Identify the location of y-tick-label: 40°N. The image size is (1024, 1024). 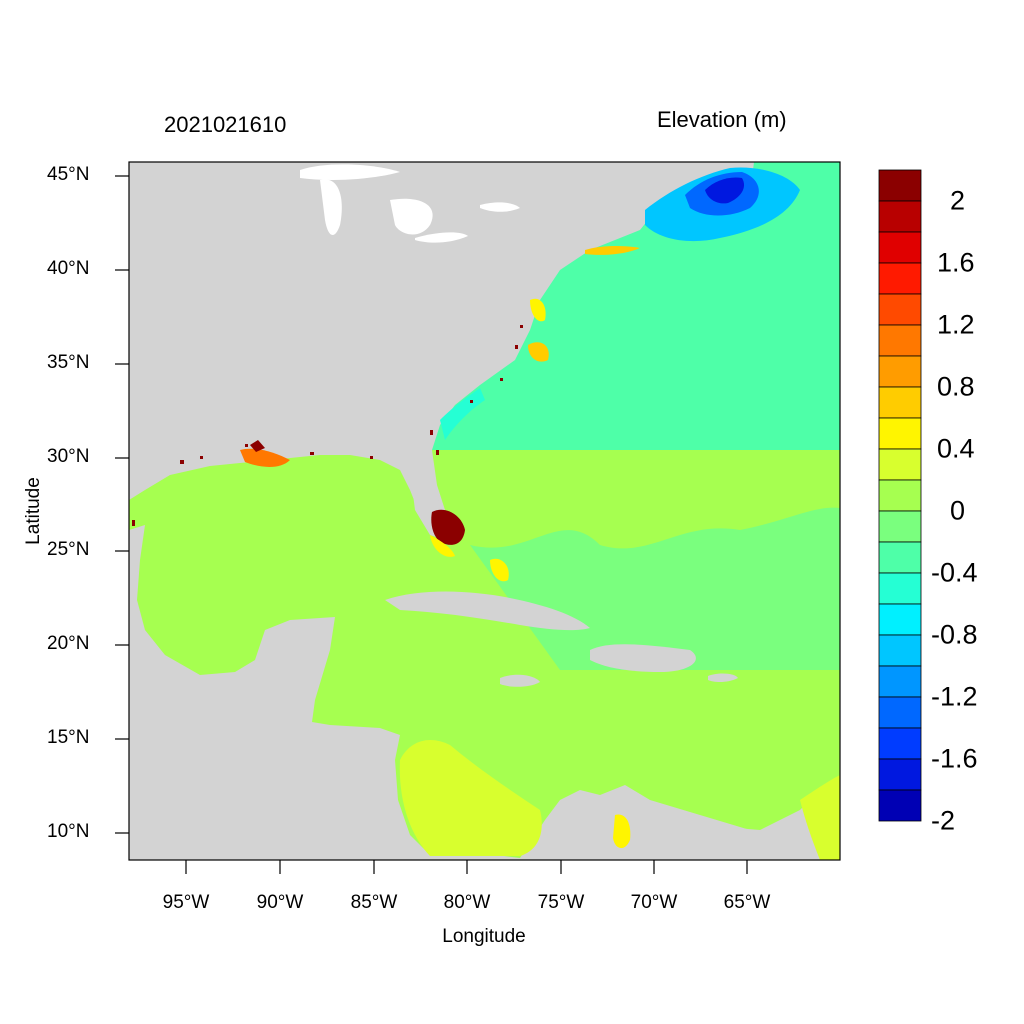
(68, 268).